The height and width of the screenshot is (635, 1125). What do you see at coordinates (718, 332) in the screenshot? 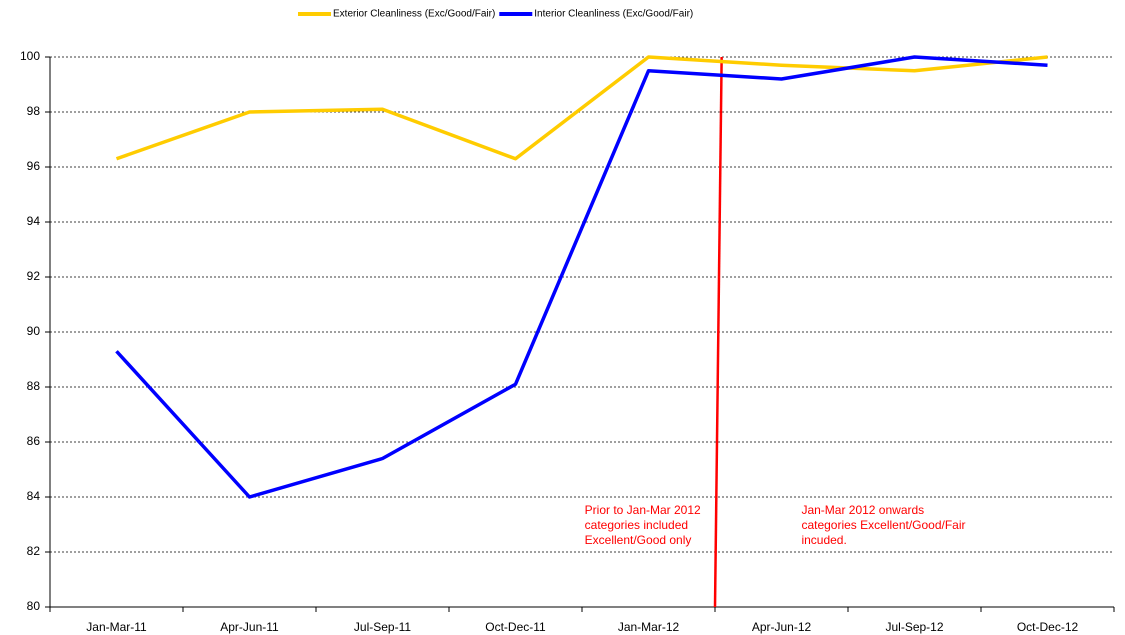
I see `divider-line` at bounding box center [718, 332].